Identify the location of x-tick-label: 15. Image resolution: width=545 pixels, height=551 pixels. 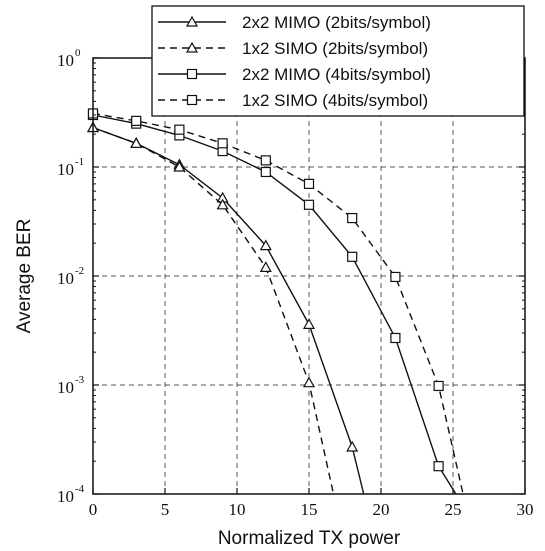
(309, 509).